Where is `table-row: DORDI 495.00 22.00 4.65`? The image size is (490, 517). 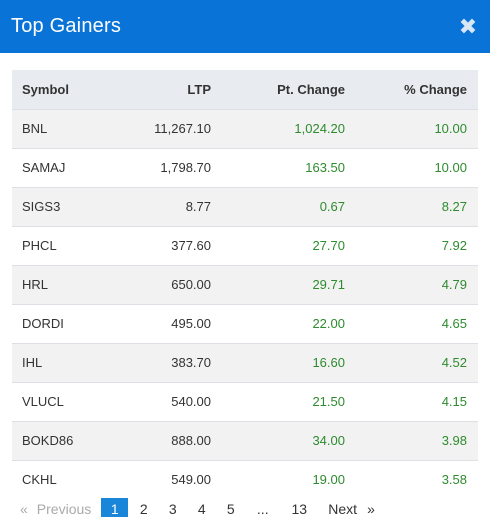 table-row: DORDI 495.00 22.00 4.65 is located at coordinates (245, 323).